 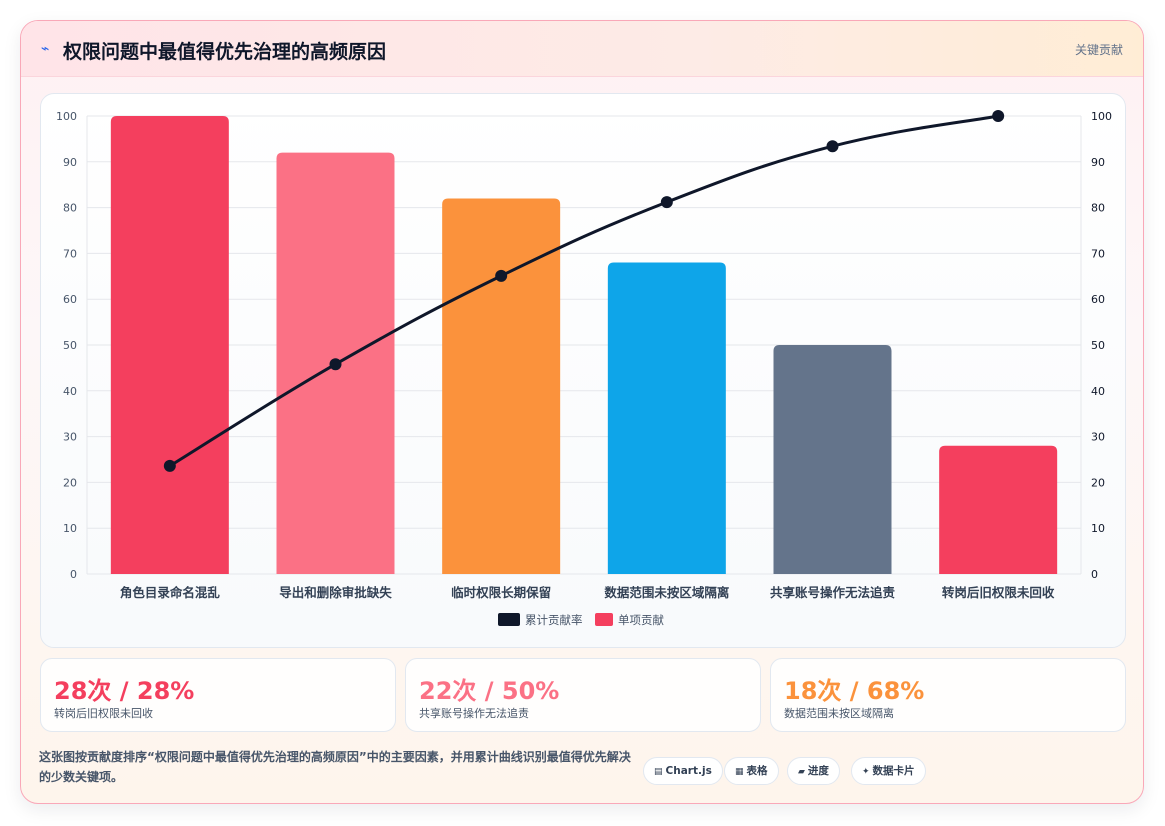 I want to click on pill-label: Chart.js, so click(x=688, y=771).